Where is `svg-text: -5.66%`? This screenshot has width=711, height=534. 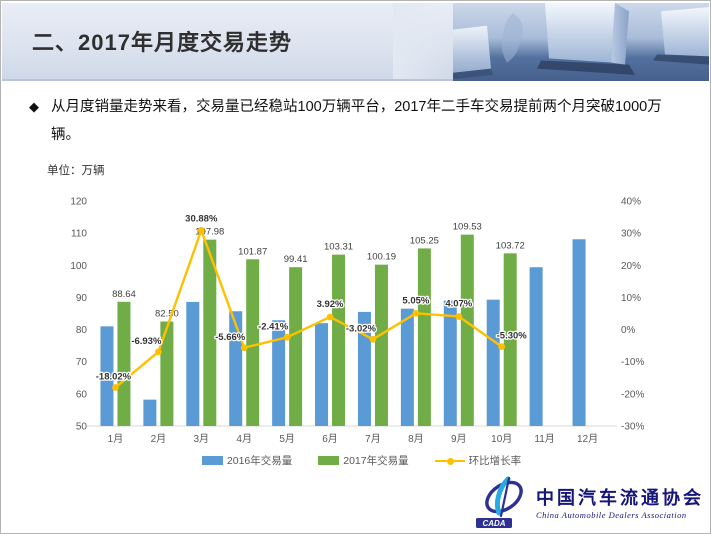
svg-text: -5.66% is located at coordinates (230, 337).